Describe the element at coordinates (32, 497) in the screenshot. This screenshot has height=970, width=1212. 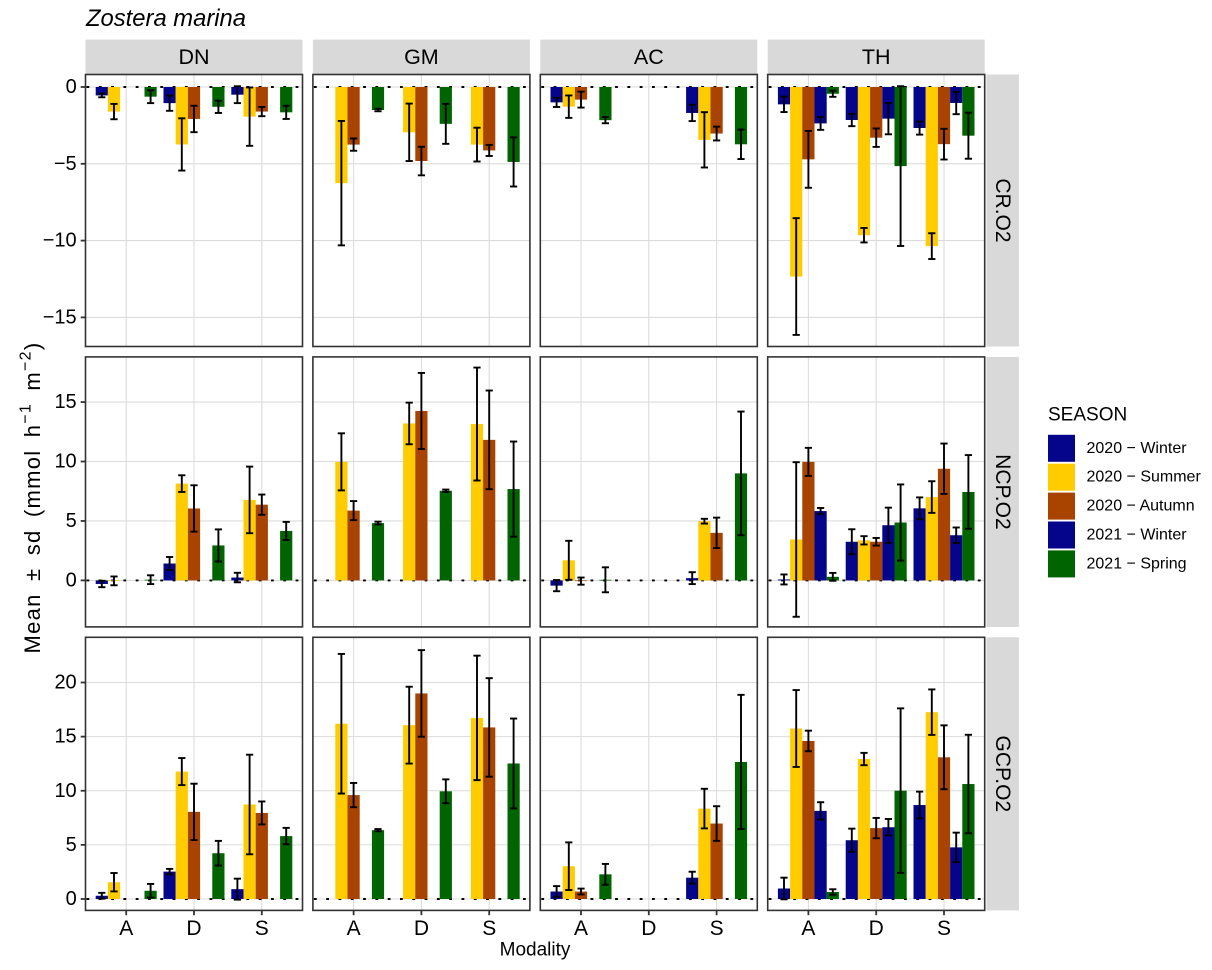
I see `svg-text: Mean ± sd (mmol h−1 m−2)` at that location.